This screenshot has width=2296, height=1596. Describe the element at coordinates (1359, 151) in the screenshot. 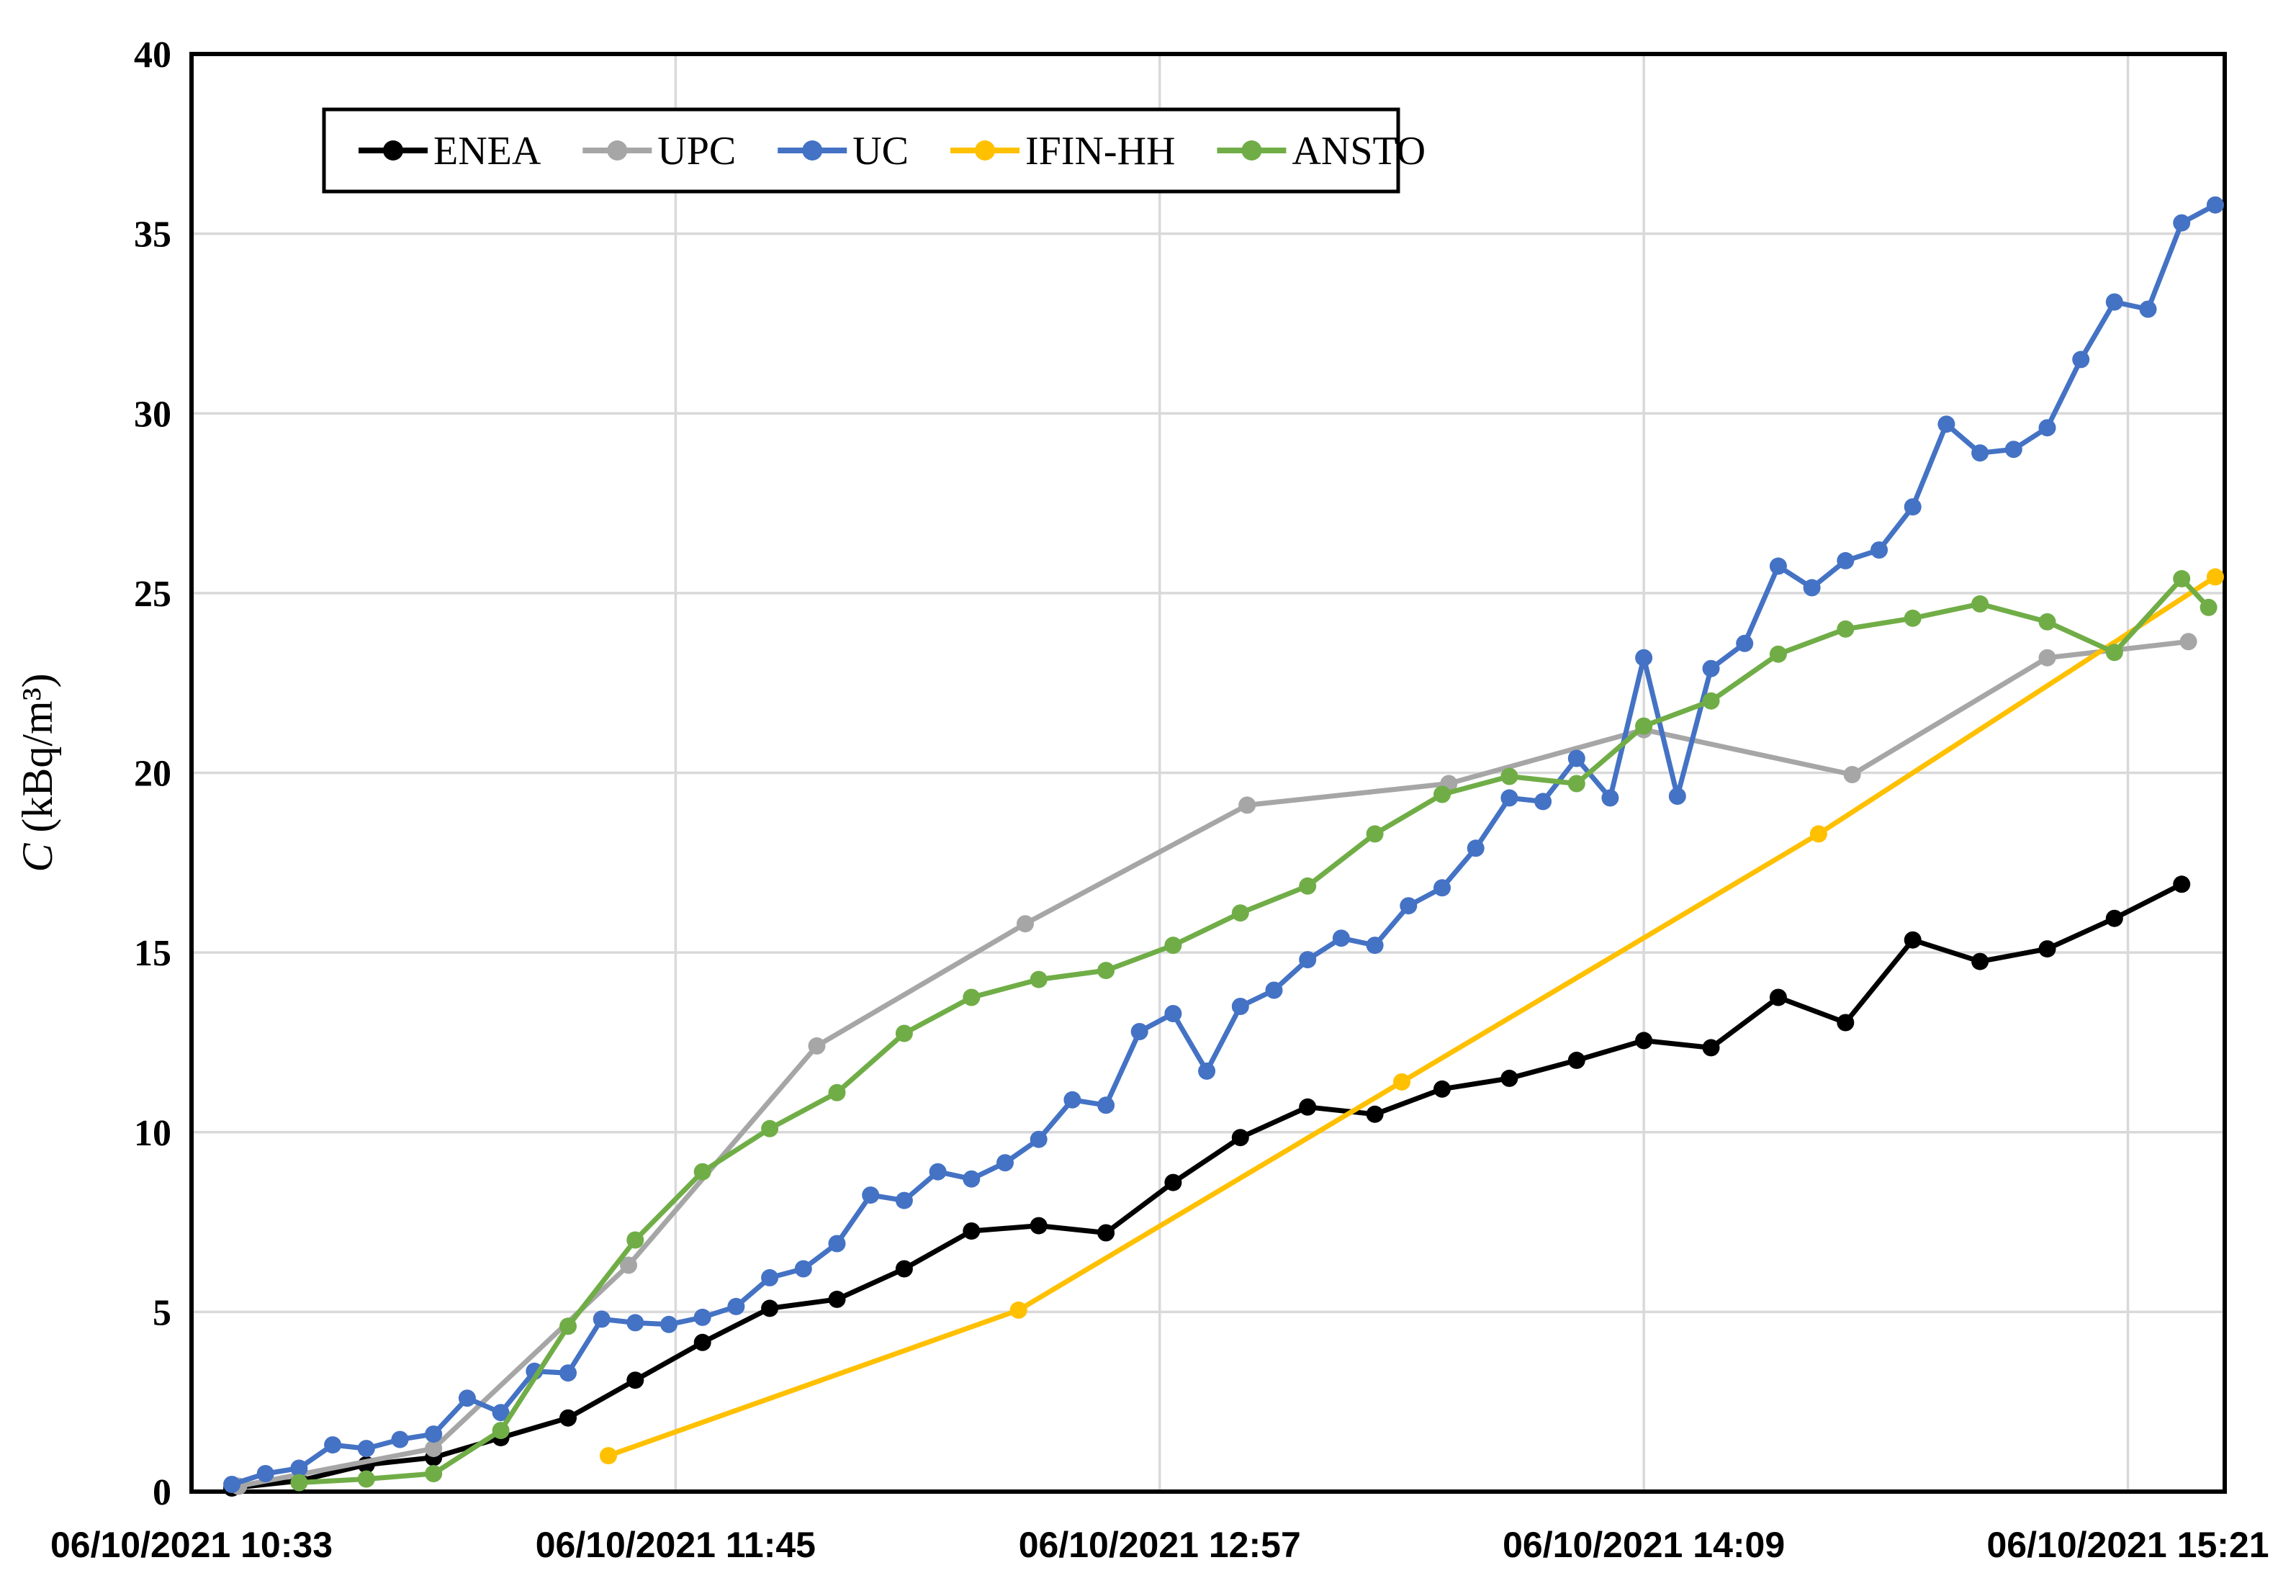

I see `legend-item-ANSTO: ANSTO` at that location.